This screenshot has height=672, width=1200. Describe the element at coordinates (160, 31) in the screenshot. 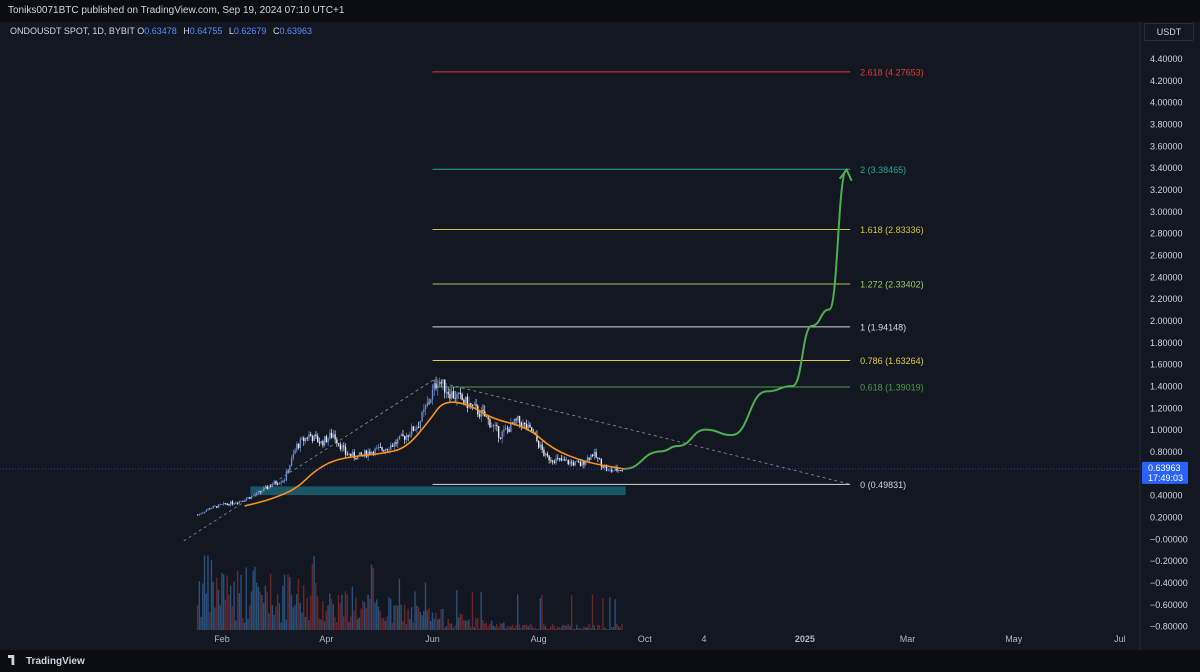

I see `open-value: 0.63478` at that location.